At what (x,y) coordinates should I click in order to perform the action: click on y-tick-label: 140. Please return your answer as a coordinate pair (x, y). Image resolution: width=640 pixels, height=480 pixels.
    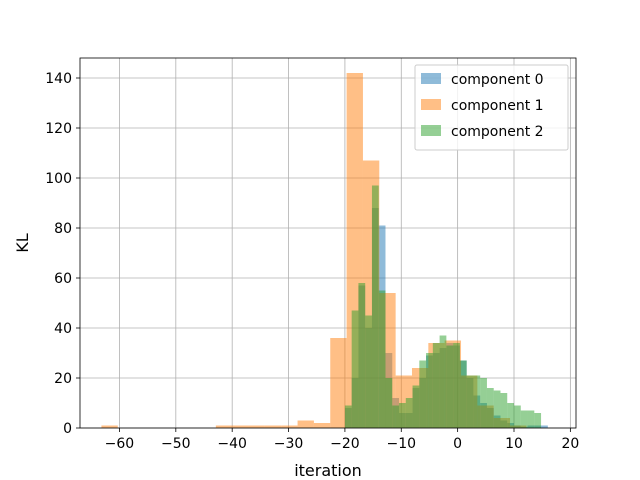
    Looking at the image, I should click on (58, 79).